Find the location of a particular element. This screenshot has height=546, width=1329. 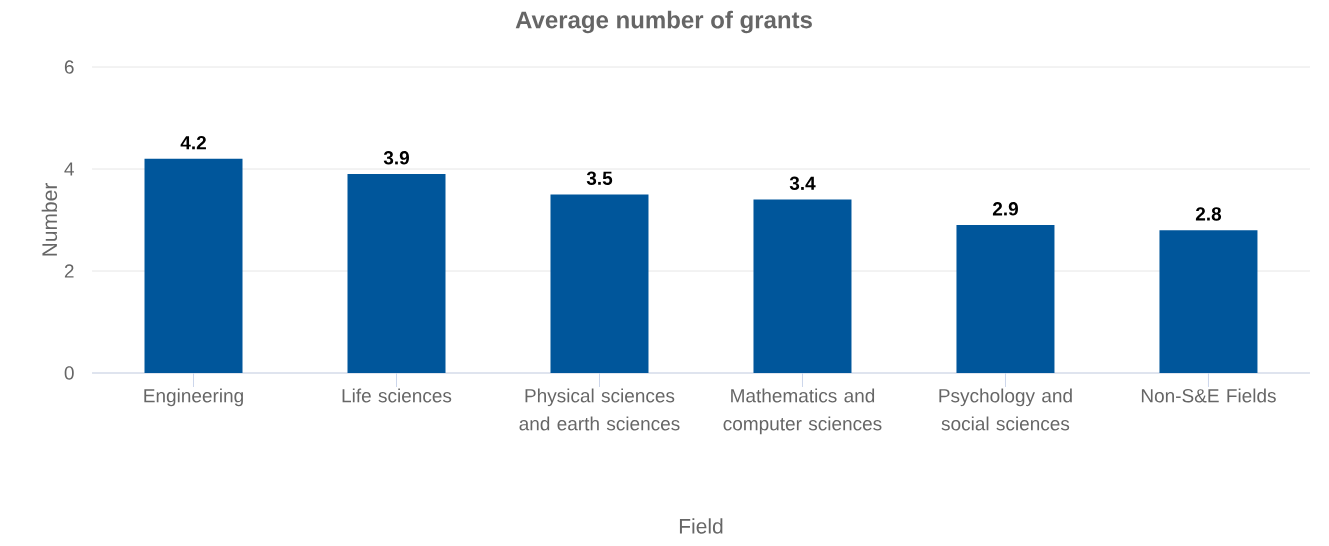

data-label: 4.2 is located at coordinates (193, 143).